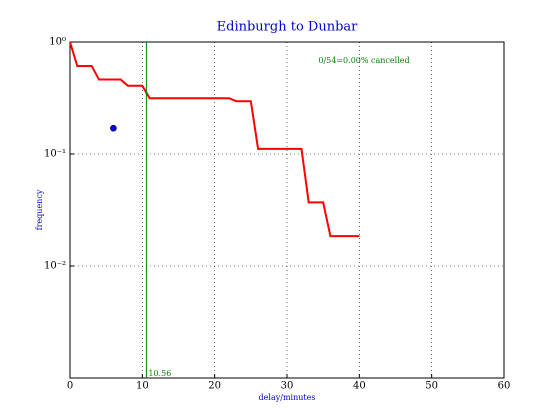 This screenshot has height=420, width=560. Describe the element at coordinates (214, 386) in the screenshot. I see `x-tick-label: 20` at that location.